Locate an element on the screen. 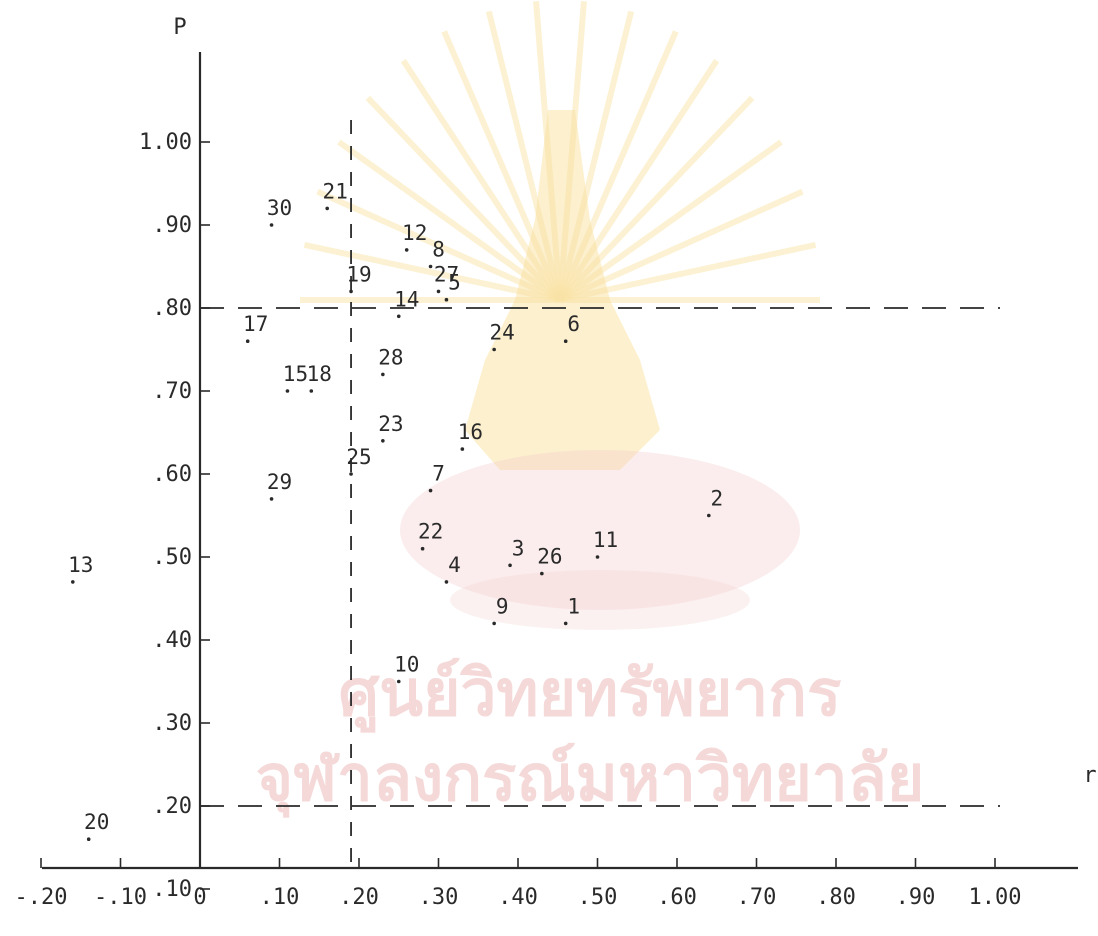 This screenshot has height=936, width=1098. y-tick-label: .10 is located at coordinates (172, 889).